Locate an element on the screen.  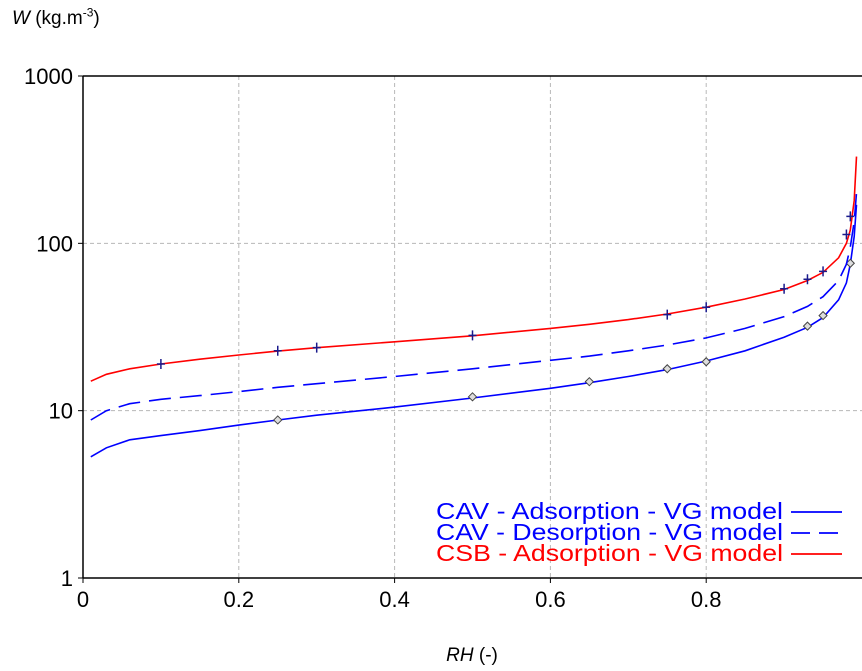
x-tick-label: 0.6 is located at coordinates (550, 599).